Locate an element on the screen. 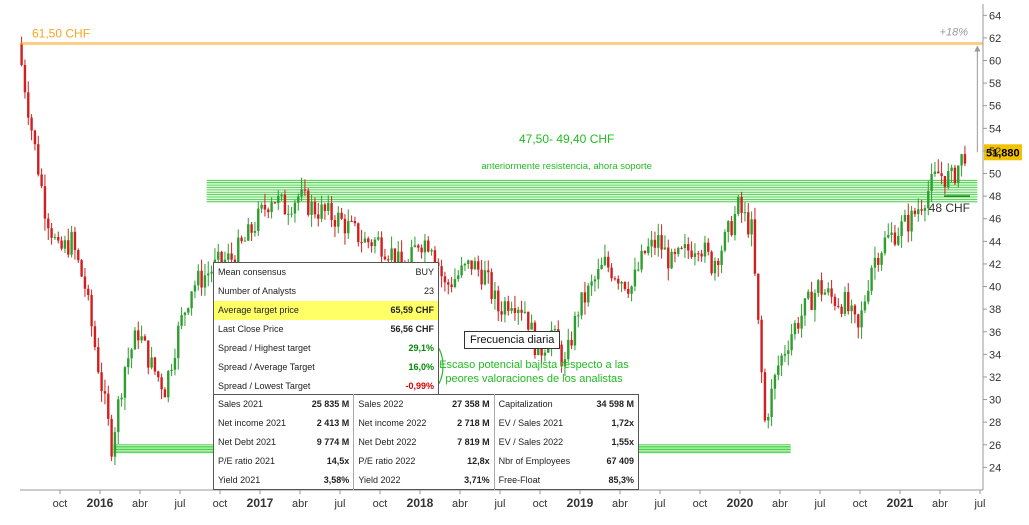  y-tick-label: 30 is located at coordinates (995, 401).